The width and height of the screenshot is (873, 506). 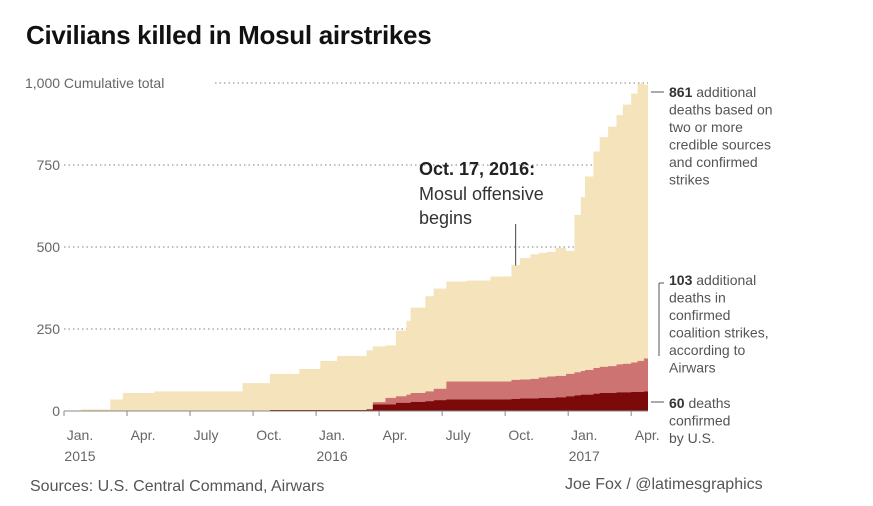 I want to click on area-confirmed, so click(x=364, y=401).